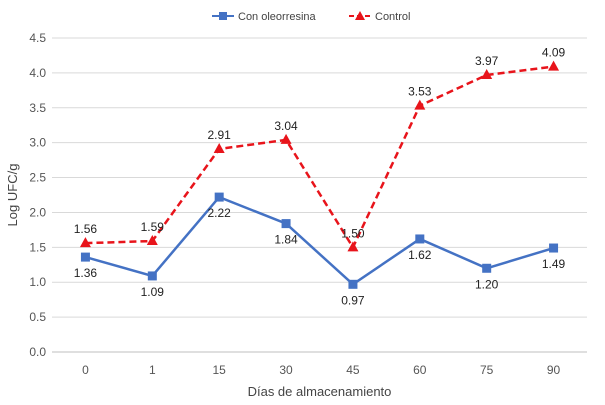 Image resolution: width=605 pixels, height=405 pixels. What do you see at coordinates (37, 143) in the screenshot?
I see `y-tick-label: 3.0` at bounding box center [37, 143].